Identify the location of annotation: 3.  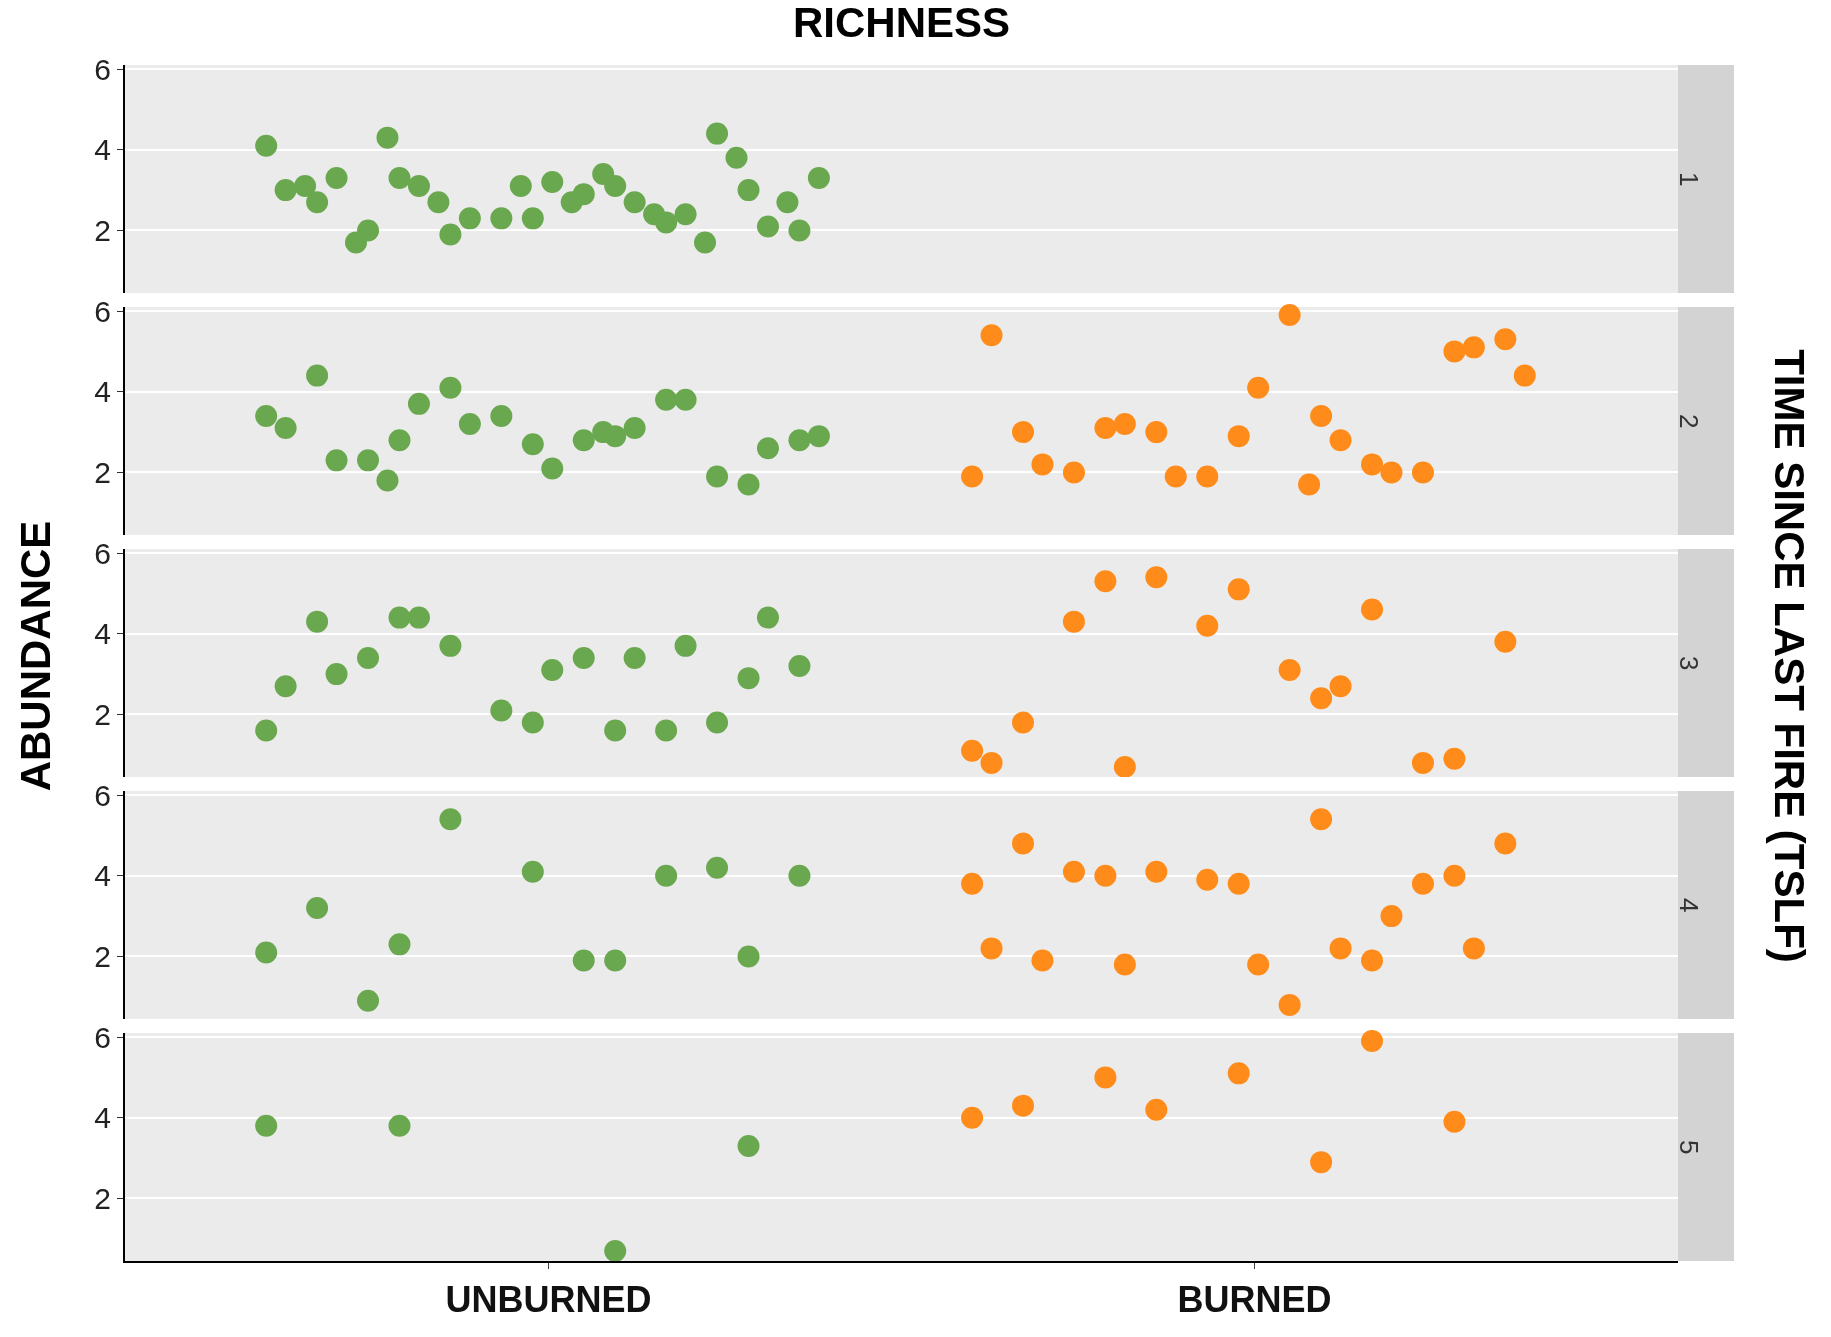
(1689, 663).